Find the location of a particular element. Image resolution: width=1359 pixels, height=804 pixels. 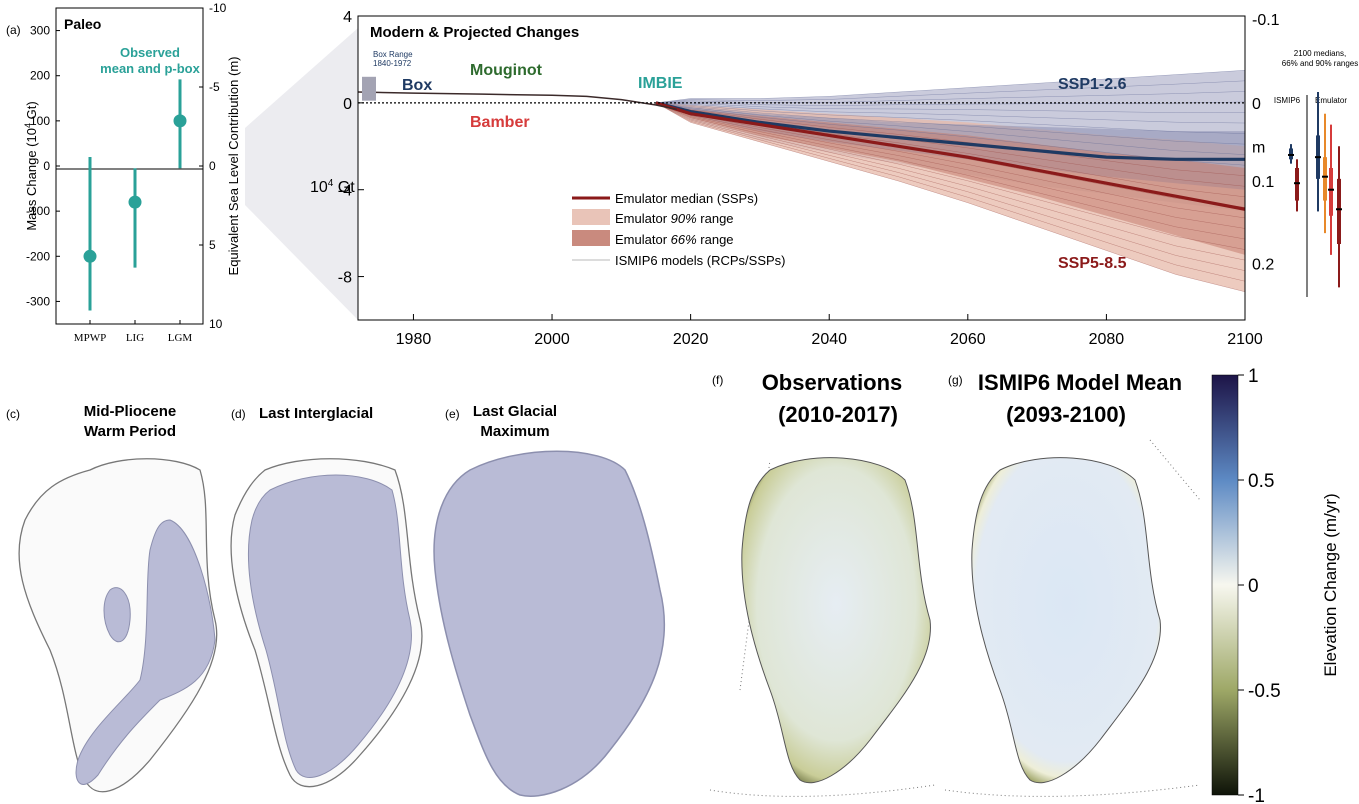

panel-a-xtick-label: LGM is located at coordinates (180, 338).